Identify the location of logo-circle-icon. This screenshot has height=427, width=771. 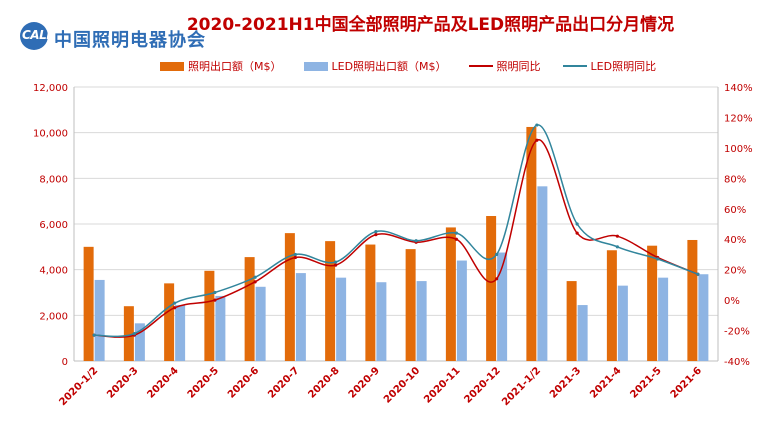
(34, 36).